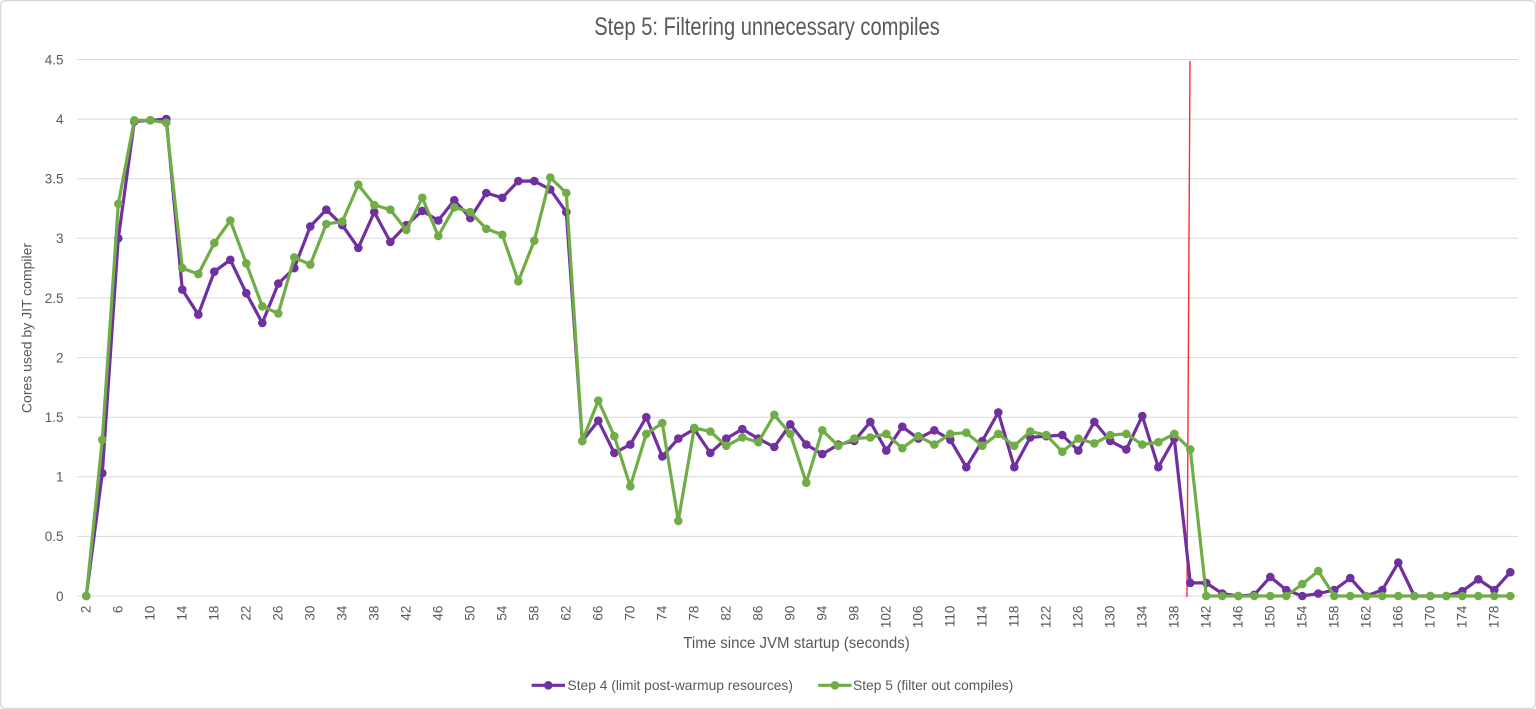 The width and height of the screenshot is (1536, 709). Describe the element at coordinates (213, 613) in the screenshot. I see `svg-text: 18` at that location.